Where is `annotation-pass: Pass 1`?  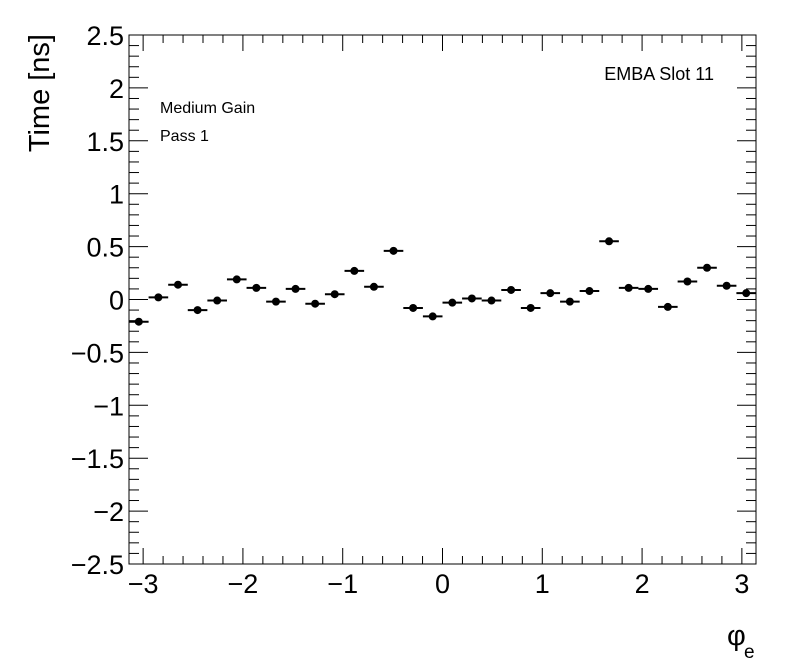 annotation-pass: Pass 1 is located at coordinates (184, 136).